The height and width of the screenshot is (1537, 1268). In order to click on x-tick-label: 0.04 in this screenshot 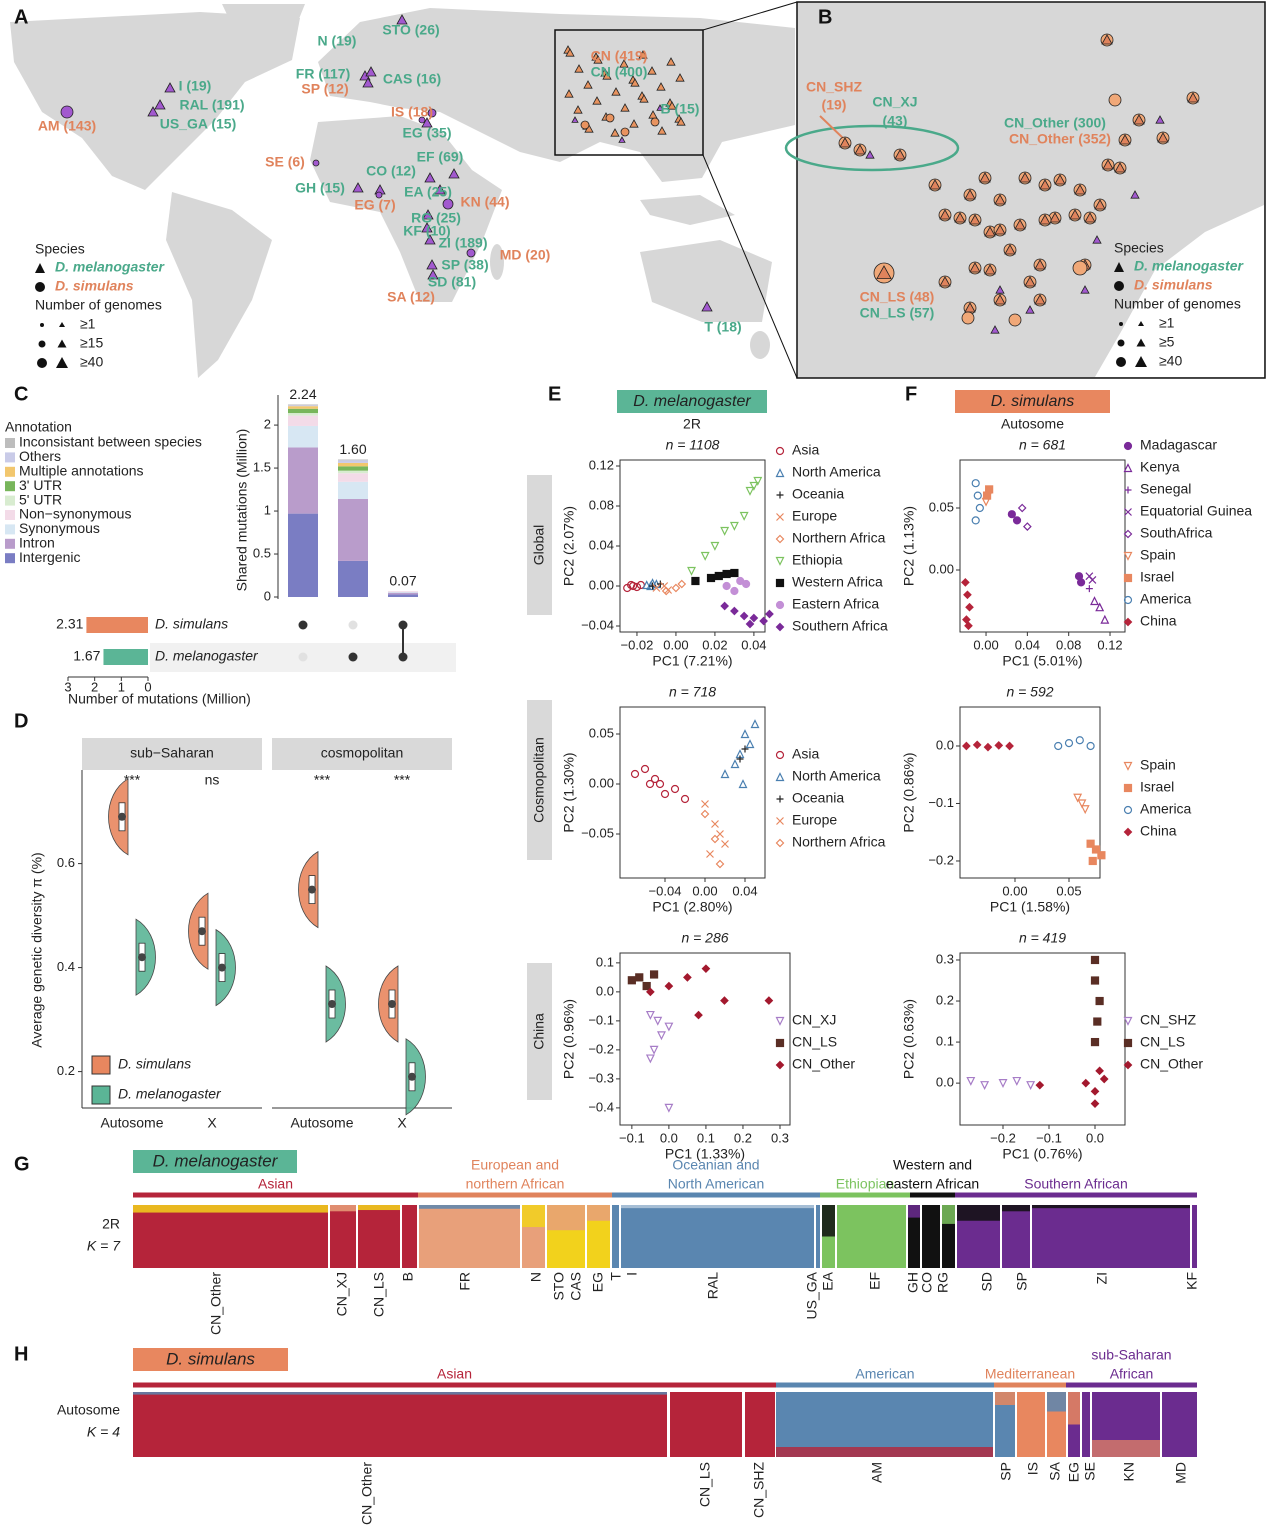, I will do `click(753, 644)`.